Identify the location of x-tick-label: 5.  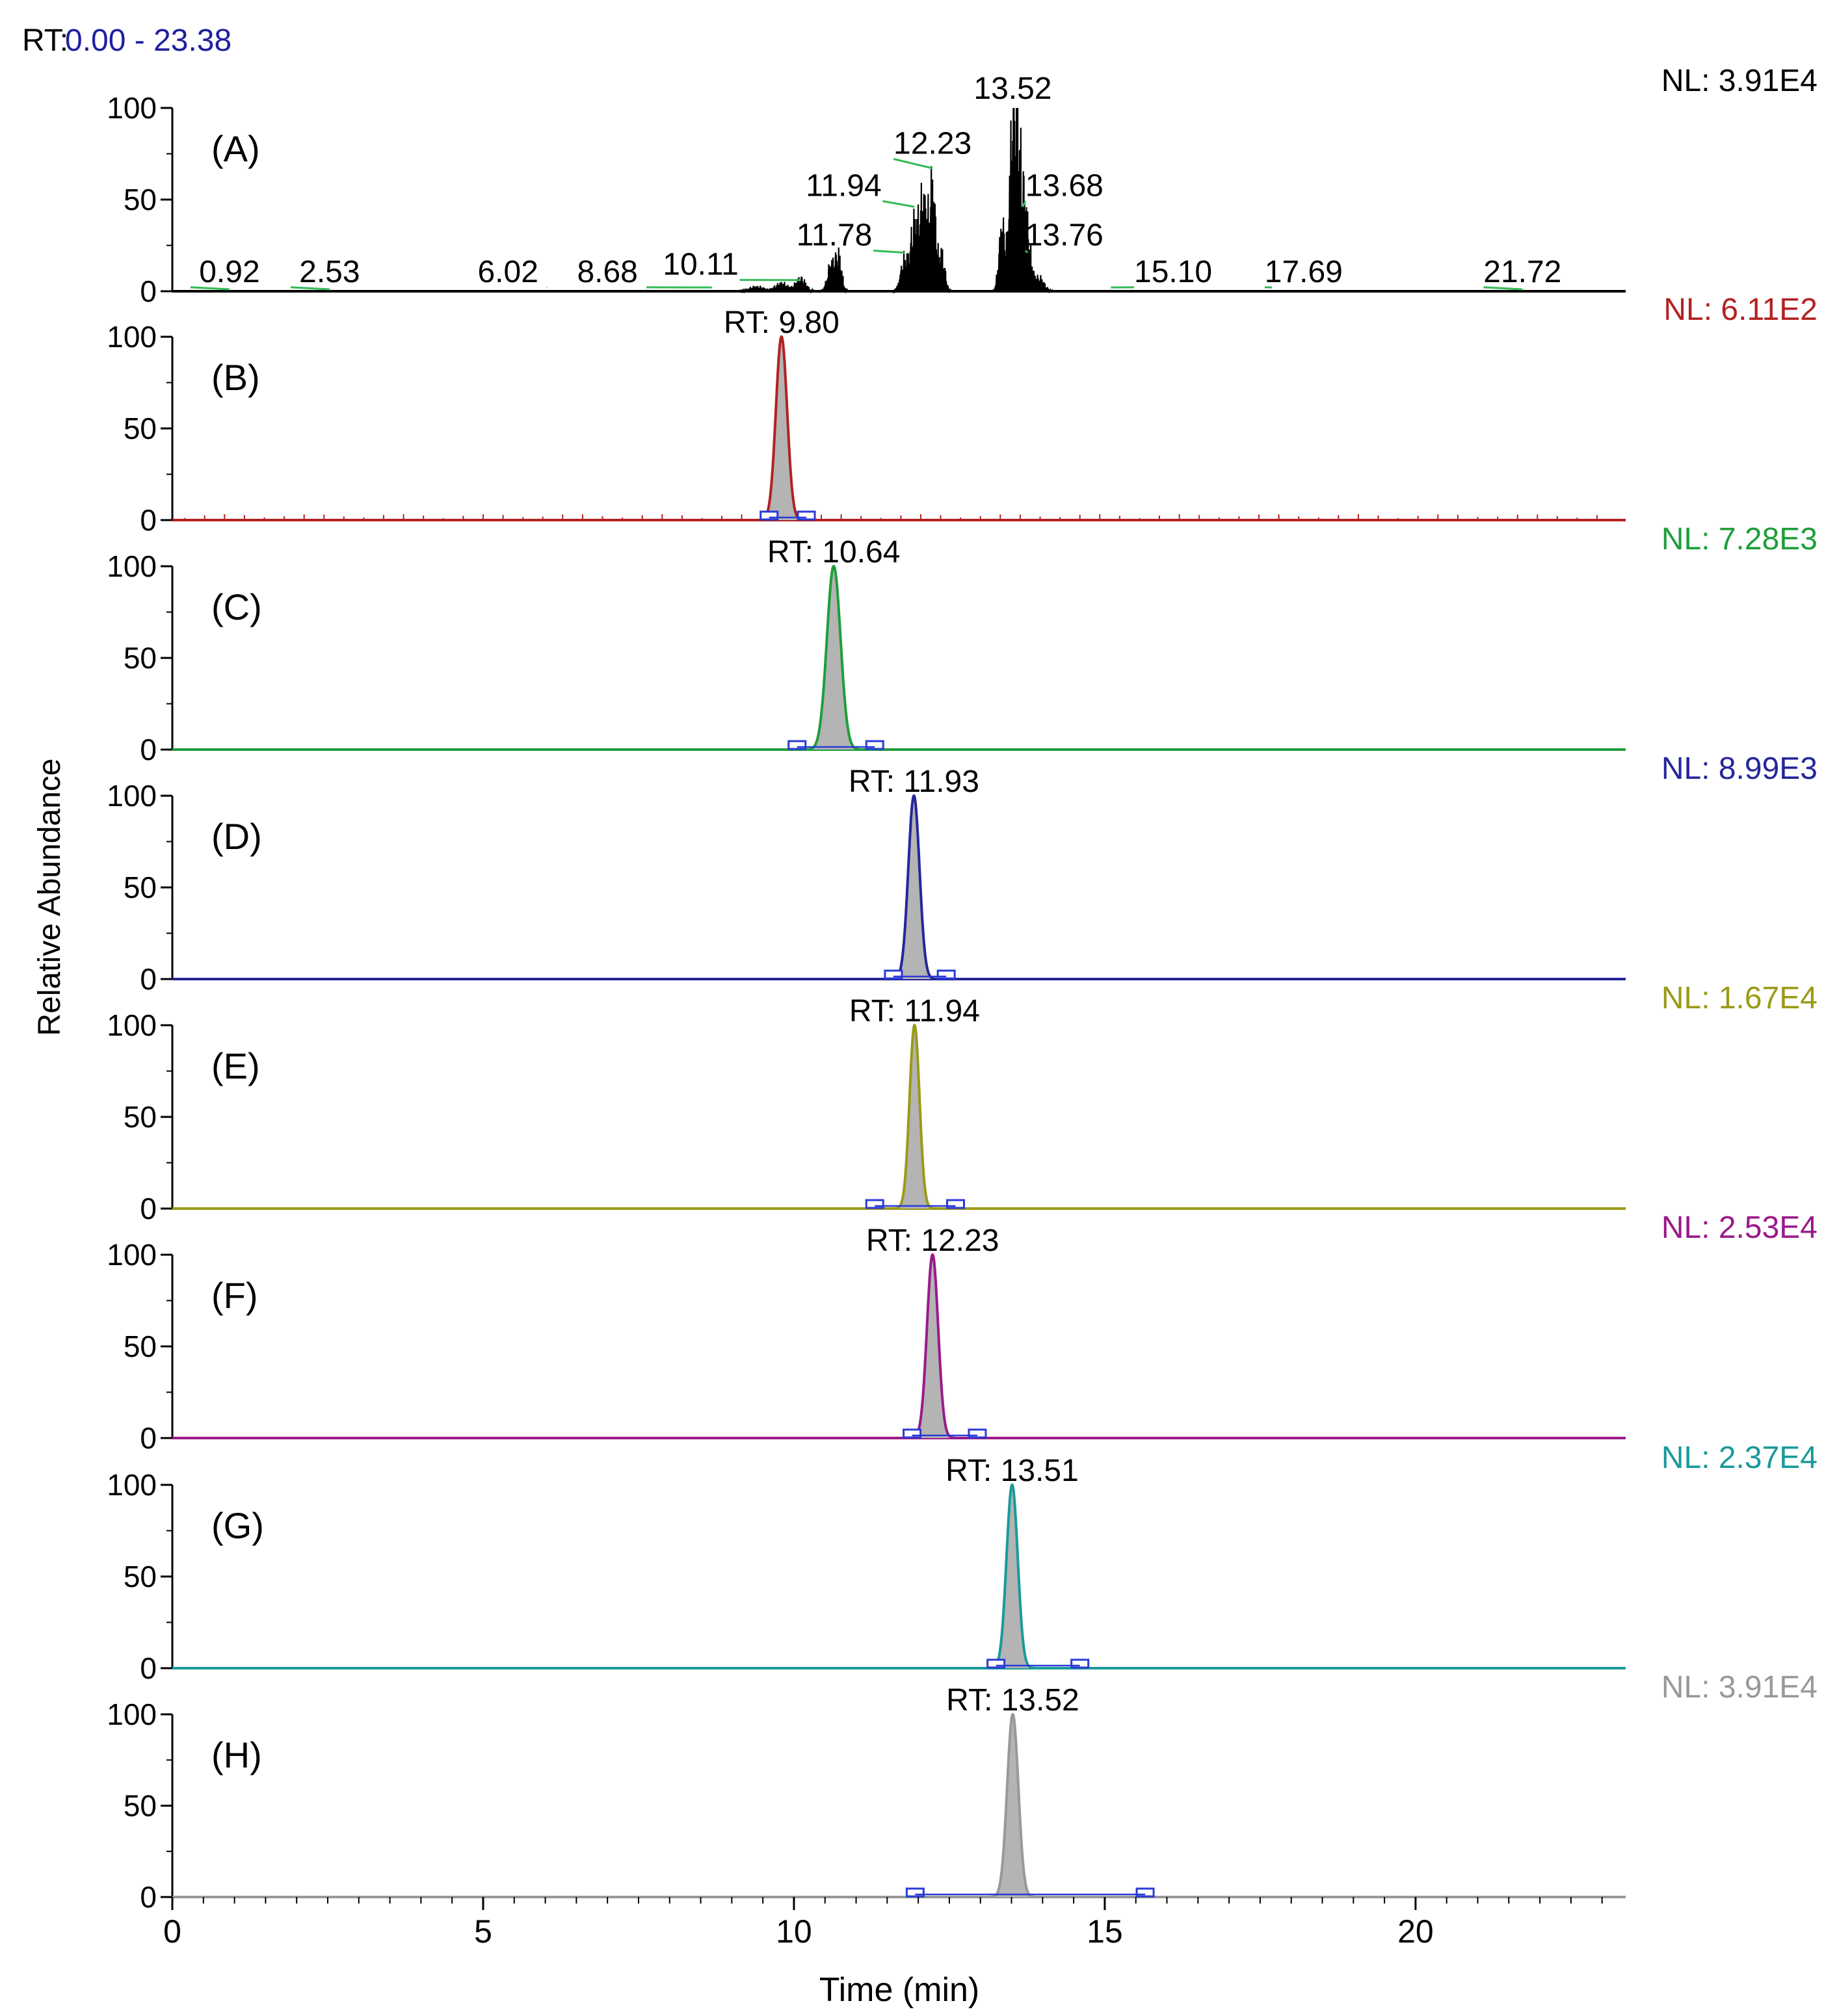
(483, 1931).